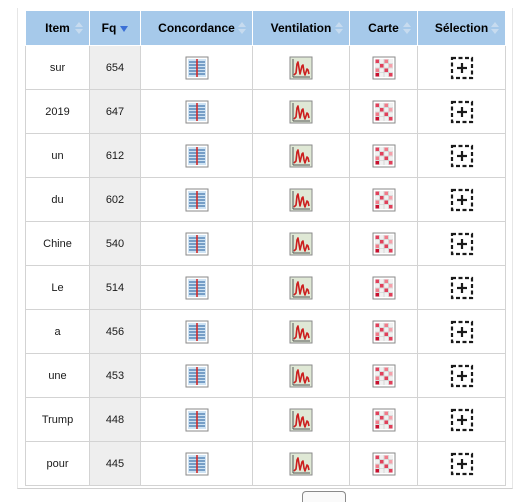  What do you see at coordinates (301, 28) in the screenshot?
I see `header-ventilation: Ventilation` at bounding box center [301, 28].